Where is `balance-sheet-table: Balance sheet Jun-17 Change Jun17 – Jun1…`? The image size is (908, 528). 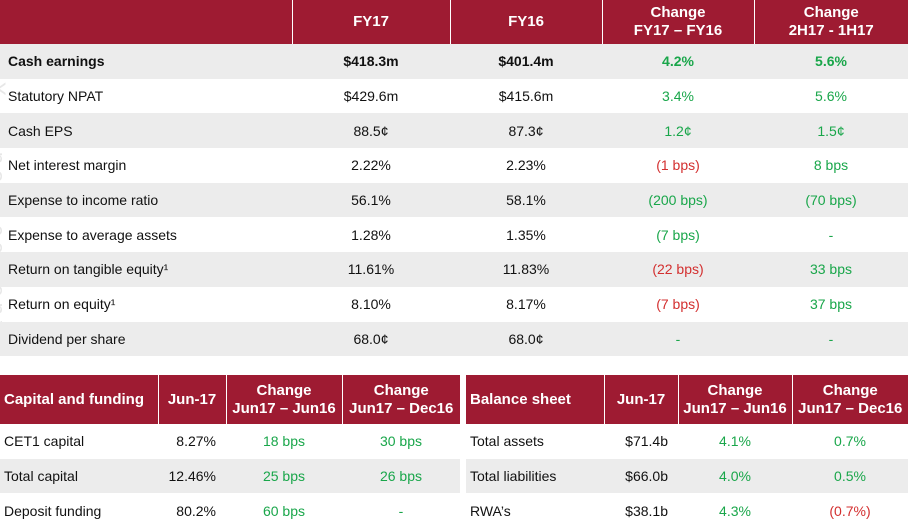
balance-sheet-table: Balance sheet Jun-17 Change Jun17 – Jun1… is located at coordinates (687, 451).